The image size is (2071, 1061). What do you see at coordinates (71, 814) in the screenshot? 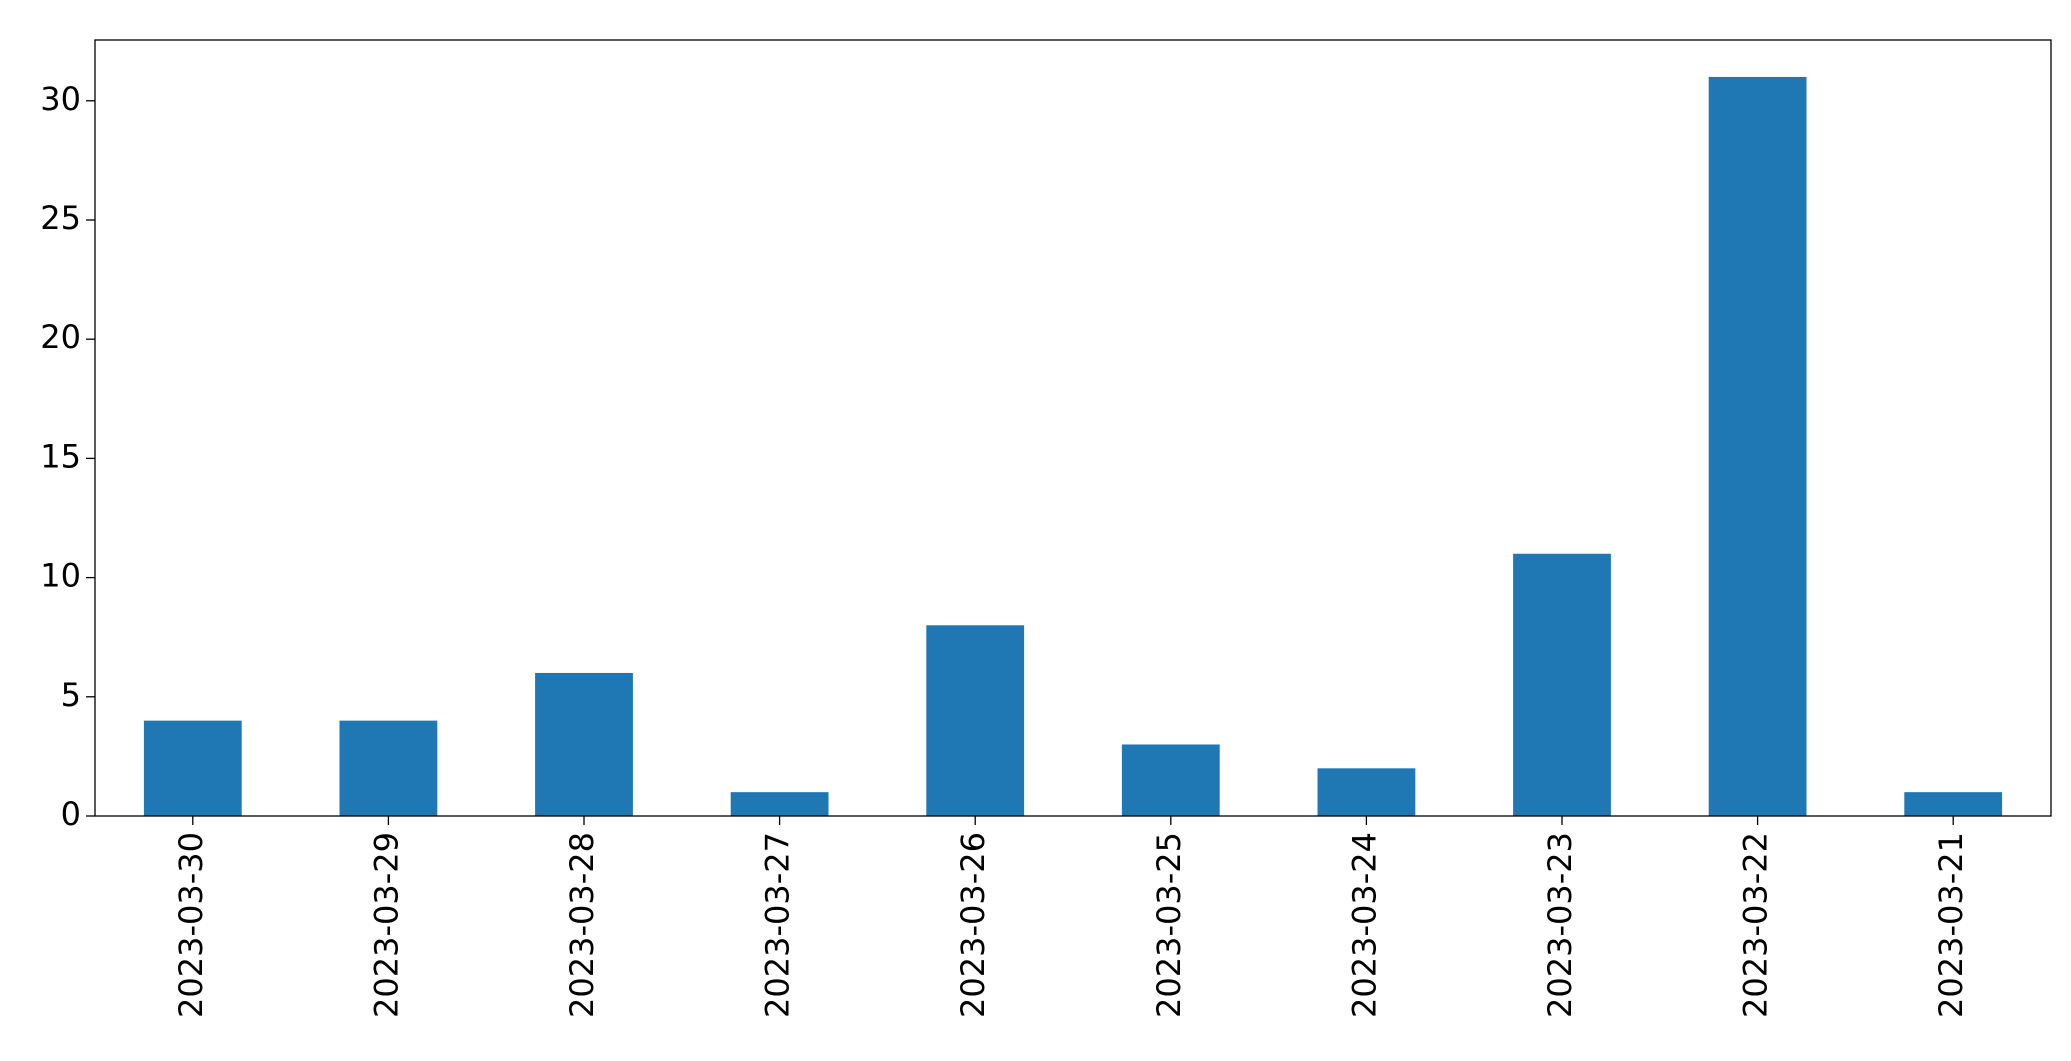
I see `y-tick-label: 0` at bounding box center [71, 814].